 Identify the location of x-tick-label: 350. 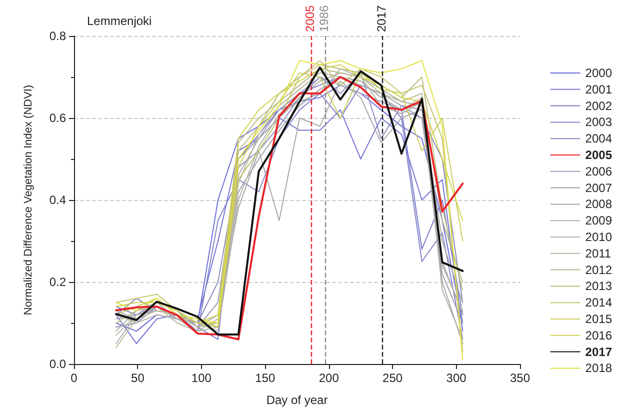
(520, 378).